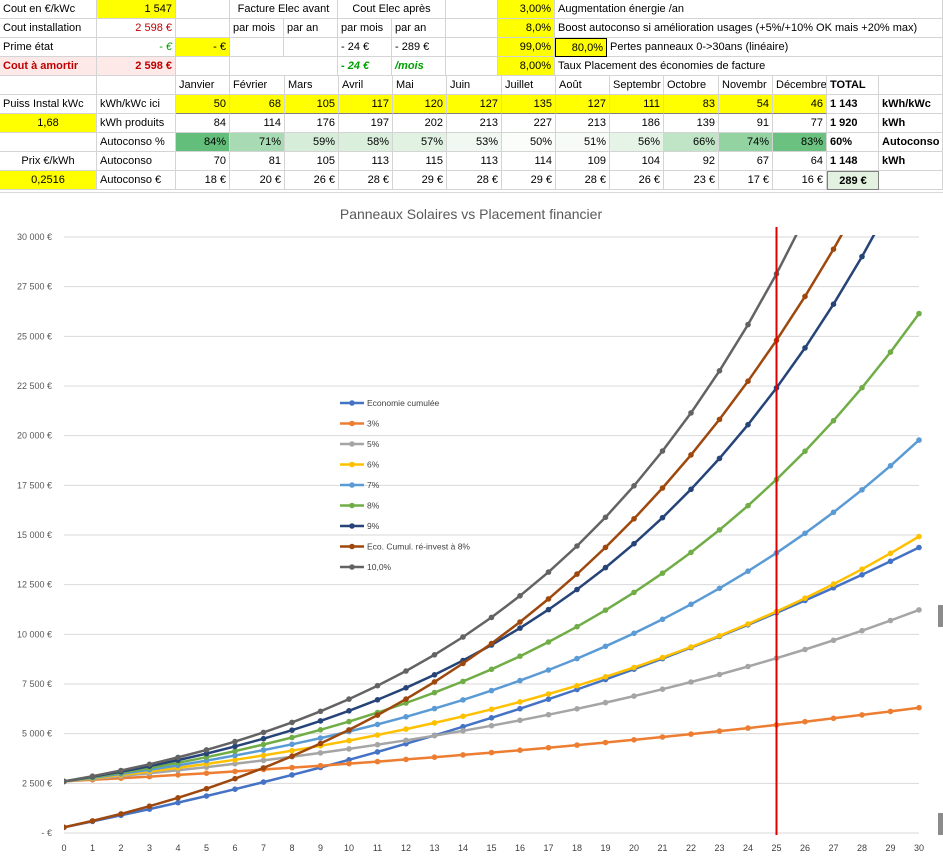  What do you see at coordinates (203, 47) in the screenshot?
I see `prime-value-2: - €` at bounding box center [203, 47].